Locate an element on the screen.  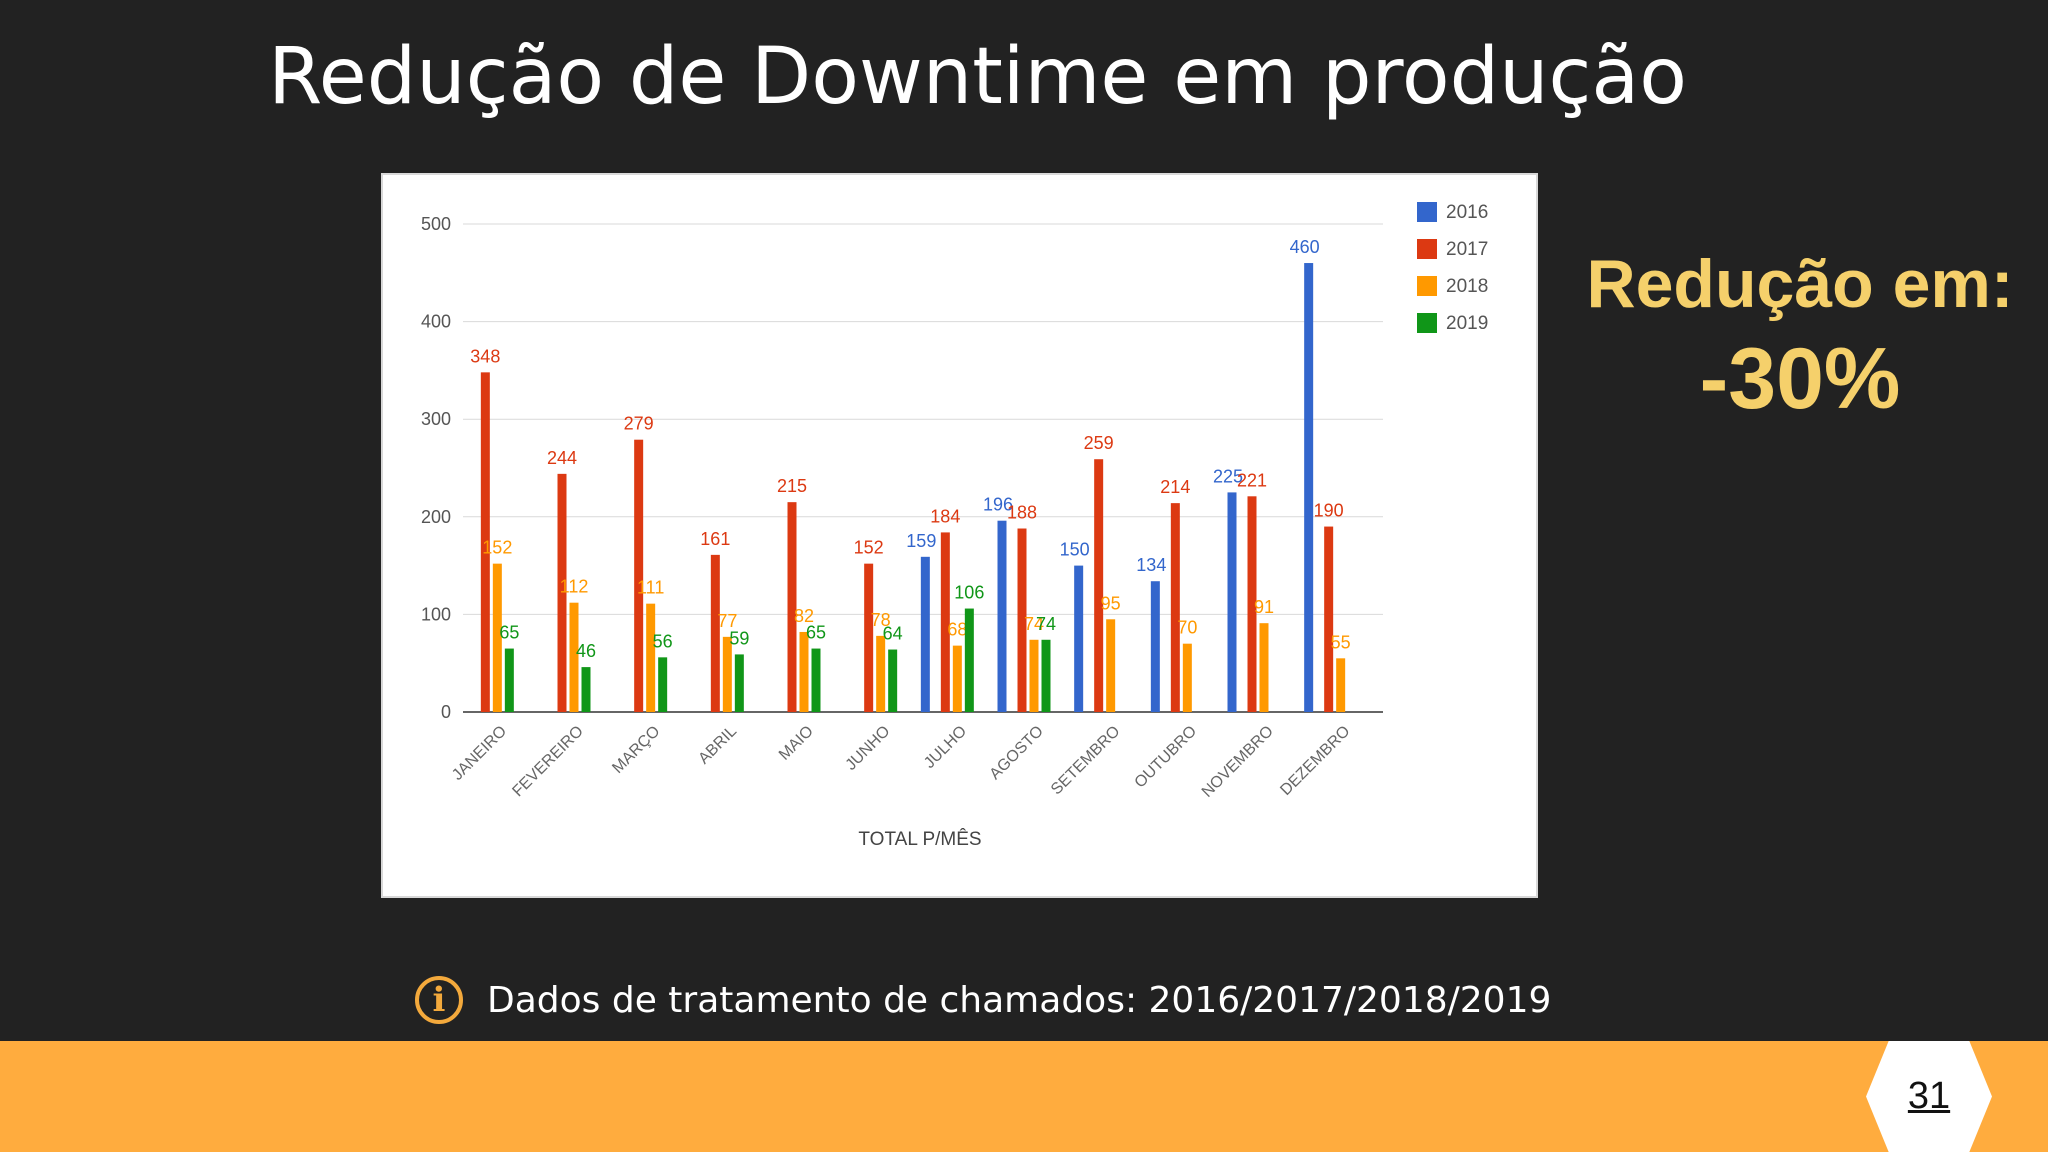
bar-2018-outubro is located at coordinates (1187, 677).